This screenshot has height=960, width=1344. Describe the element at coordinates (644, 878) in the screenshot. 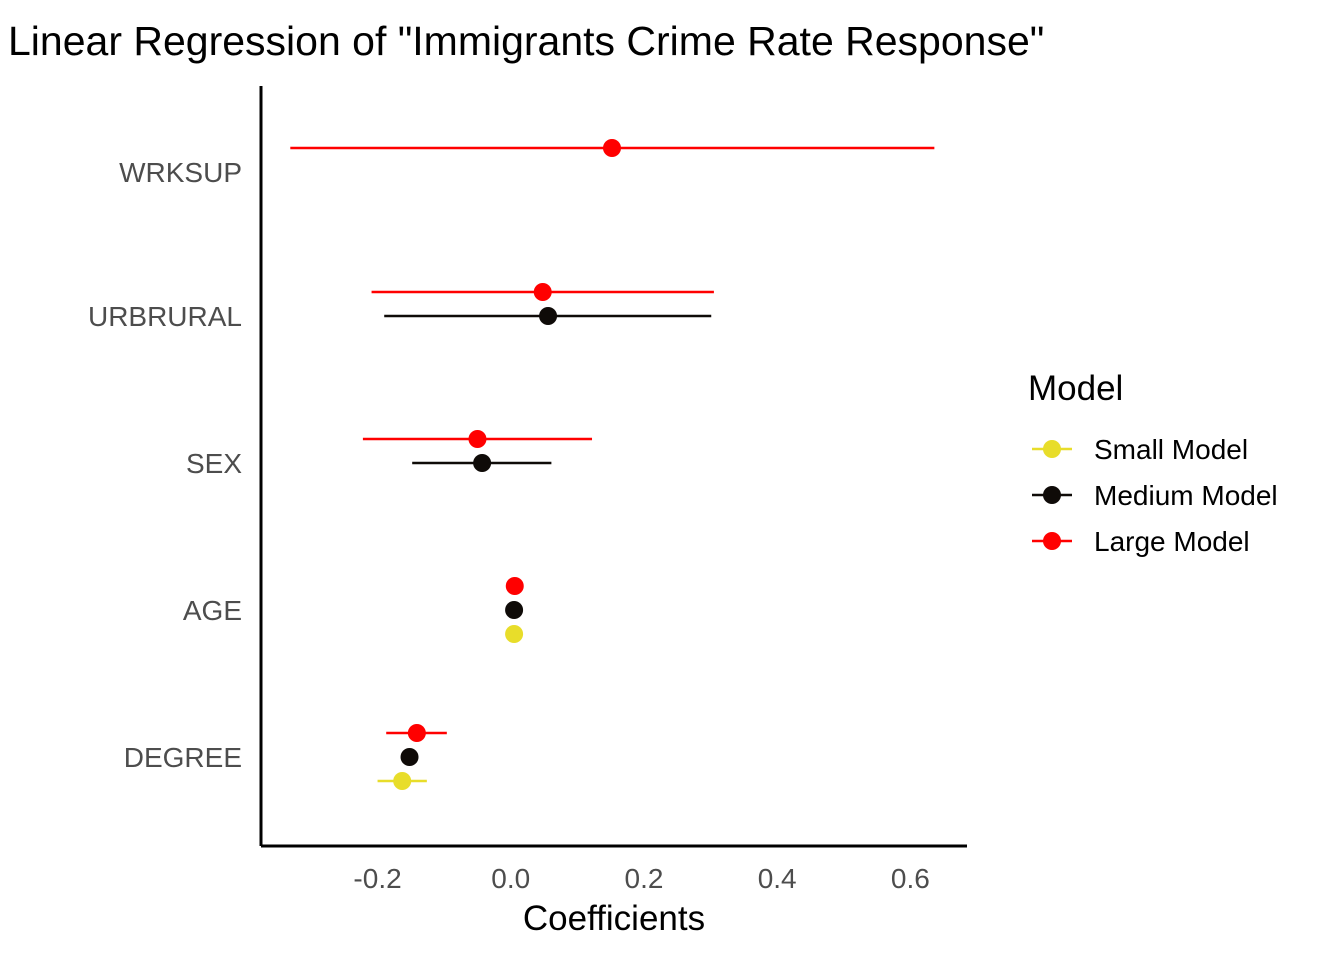

I see `x-tick-label: 0.2` at that location.